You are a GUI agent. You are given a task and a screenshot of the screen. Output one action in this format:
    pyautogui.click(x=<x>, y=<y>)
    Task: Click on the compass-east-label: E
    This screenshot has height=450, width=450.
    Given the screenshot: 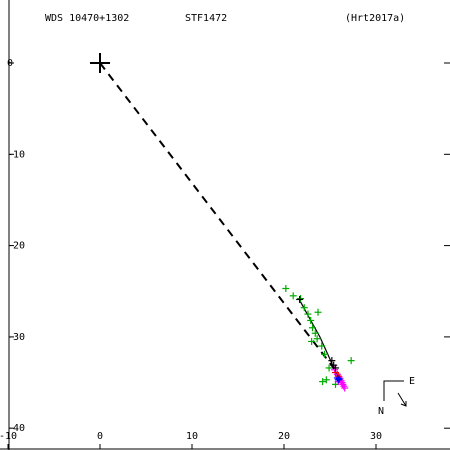 What is the action you would take?
    pyautogui.click(x=412, y=381)
    